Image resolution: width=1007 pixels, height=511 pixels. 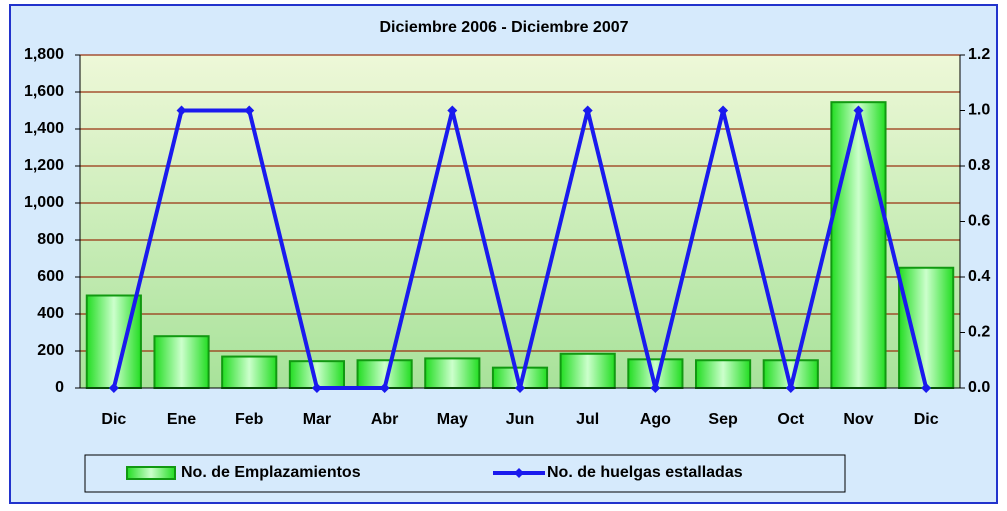 I want to click on x-tick-label: Abr, so click(x=385, y=419).